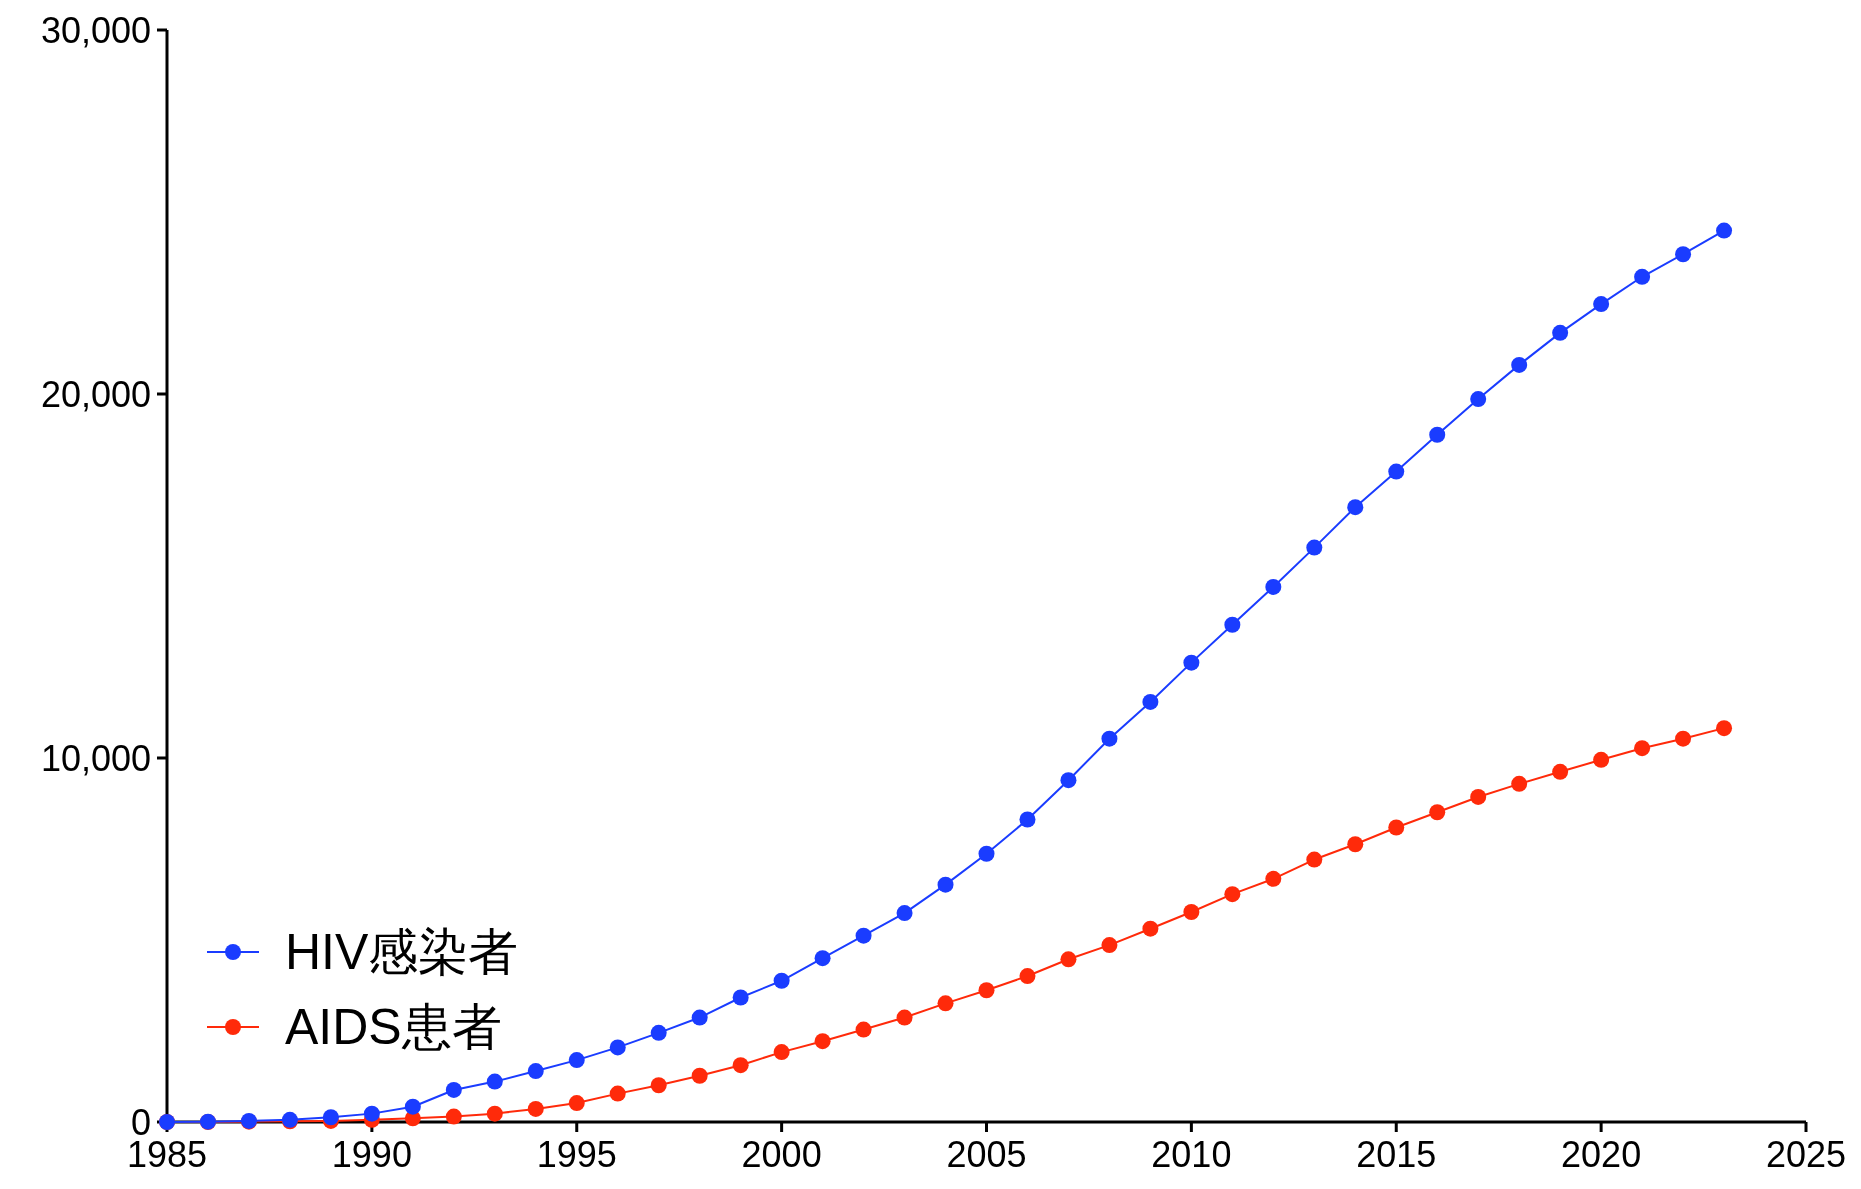 This screenshot has height=1189, width=1861. I want to click on x-tick-label: 1990, so click(371, 1154).